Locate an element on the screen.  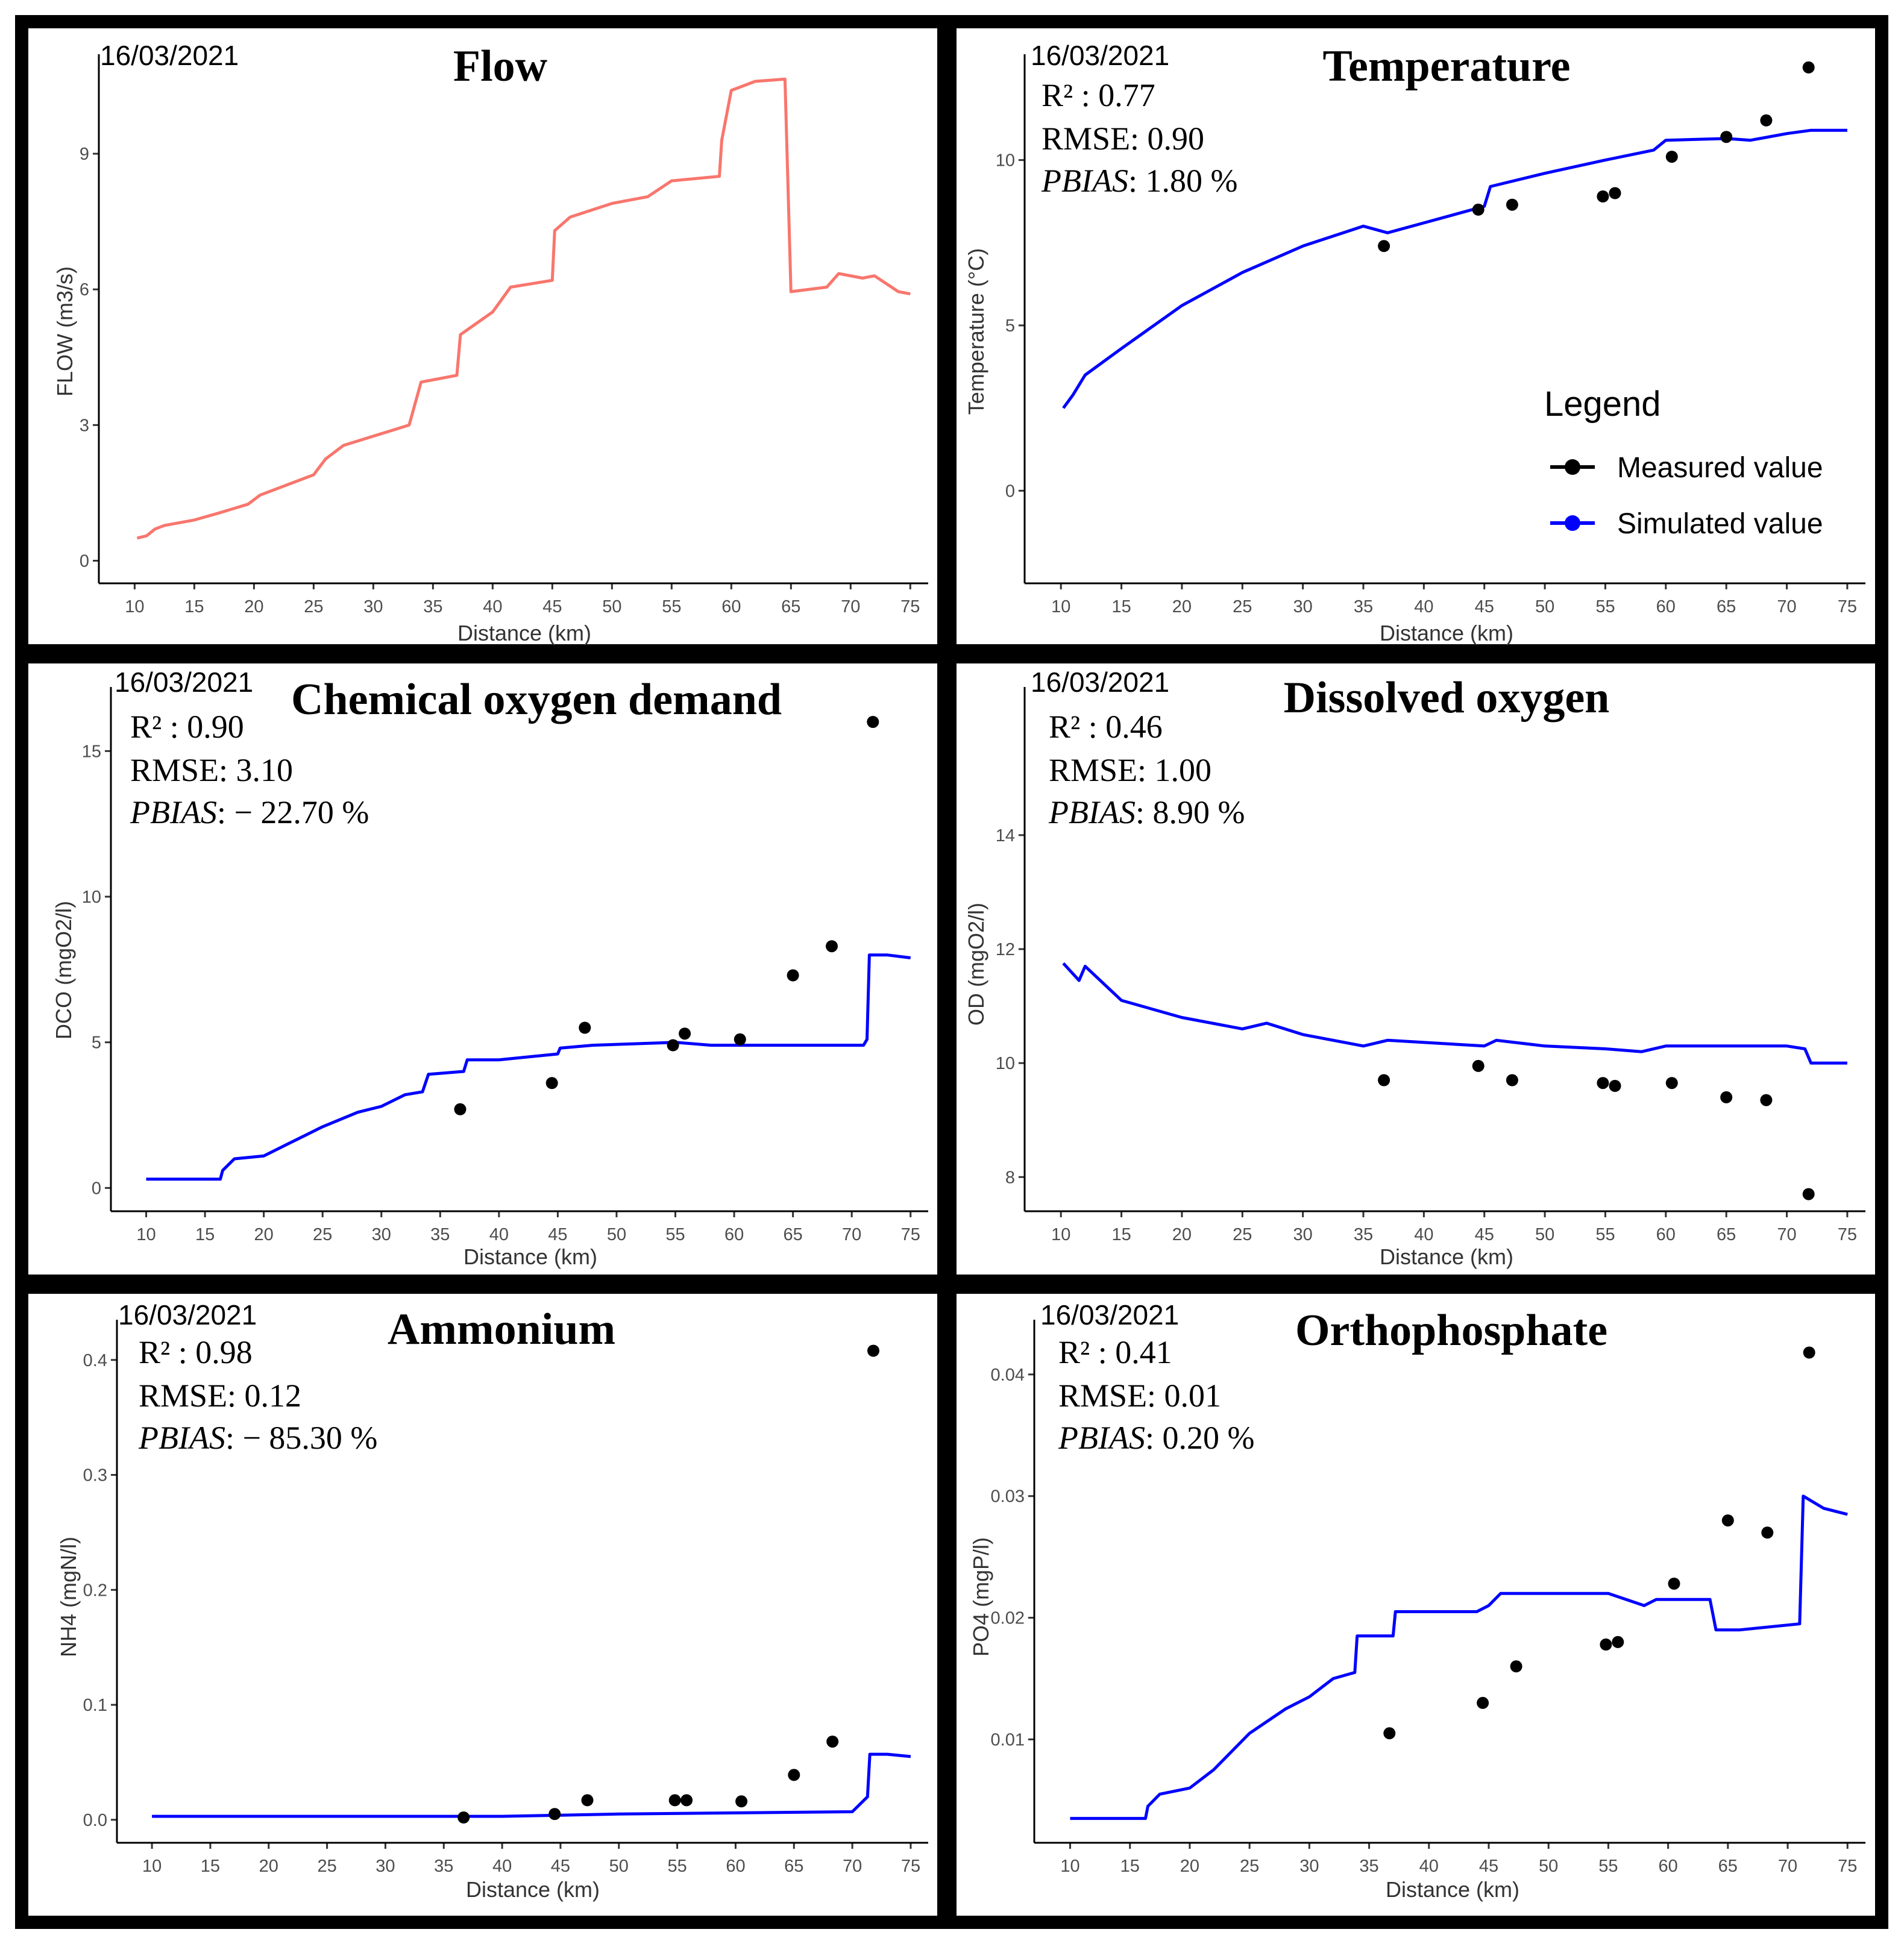
y-tick-label: 0.1 is located at coordinates (95, 1706).